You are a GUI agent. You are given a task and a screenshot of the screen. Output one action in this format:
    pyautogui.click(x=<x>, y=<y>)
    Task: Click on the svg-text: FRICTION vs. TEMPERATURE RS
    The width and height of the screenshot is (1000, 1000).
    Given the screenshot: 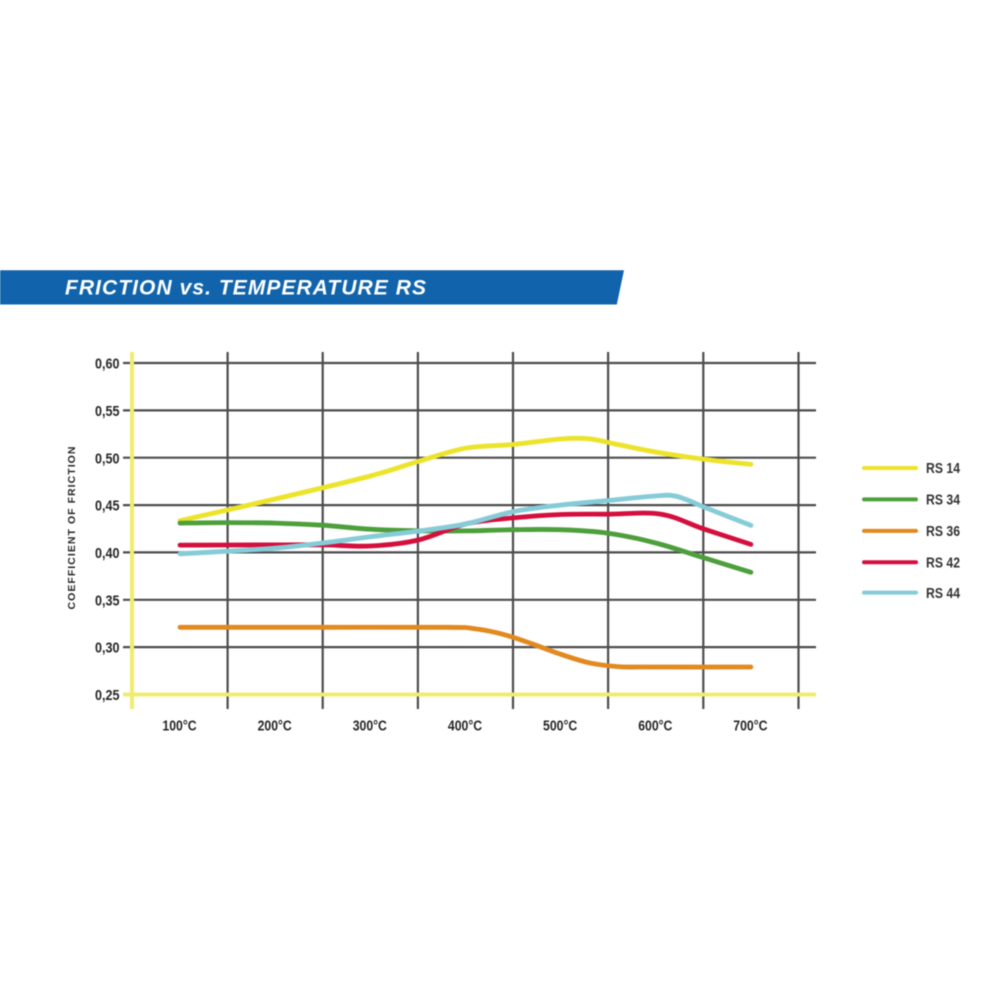 What is the action you would take?
    pyautogui.click(x=245, y=288)
    